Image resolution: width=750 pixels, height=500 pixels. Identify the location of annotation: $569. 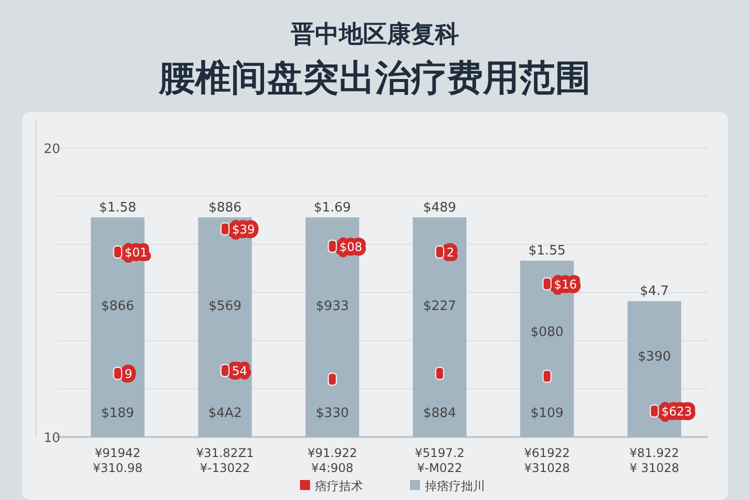
(225, 306).